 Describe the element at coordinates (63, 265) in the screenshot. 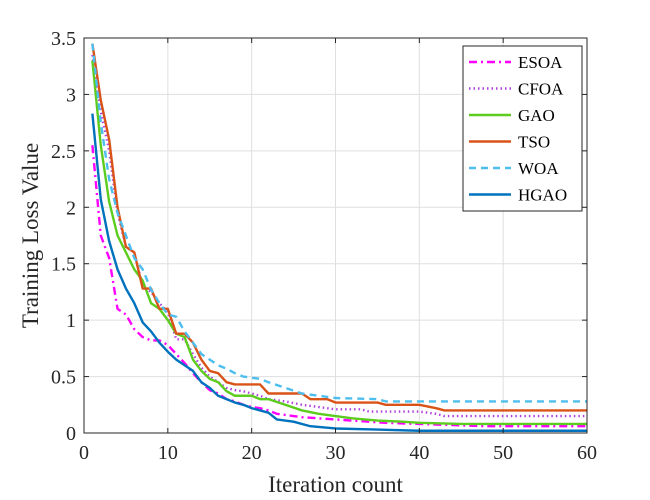

I see `y-tick-label: 1.5` at that location.